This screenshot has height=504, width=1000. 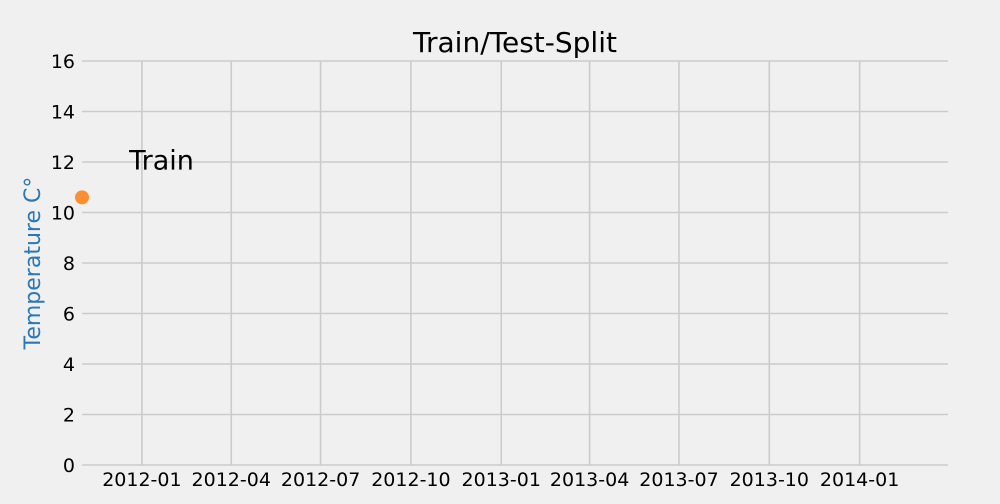 I want to click on x-tick-label: 2013-01, so click(x=501, y=480).